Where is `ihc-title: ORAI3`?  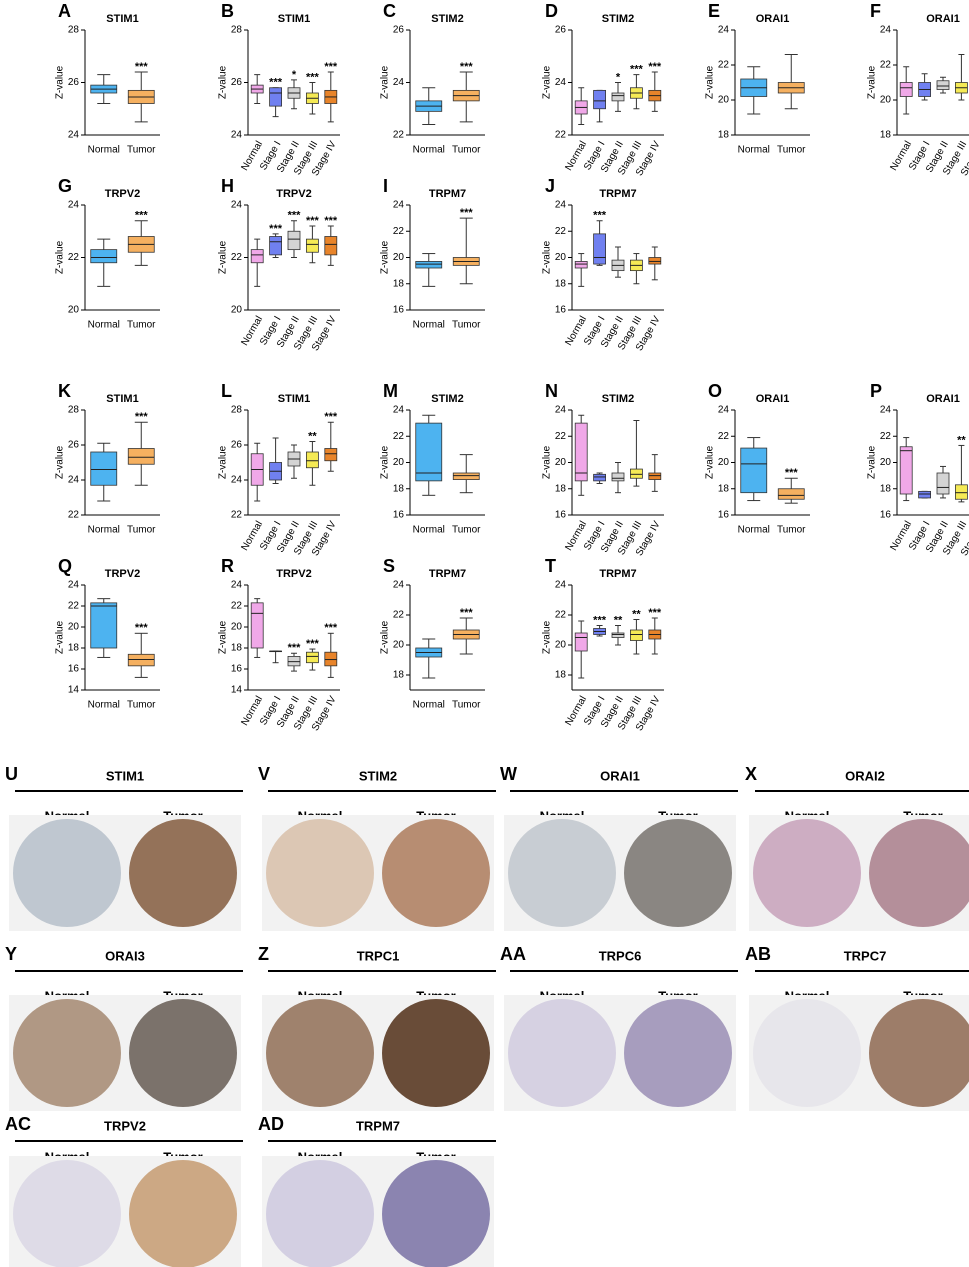 ihc-title: ORAI3 is located at coordinates (125, 955).